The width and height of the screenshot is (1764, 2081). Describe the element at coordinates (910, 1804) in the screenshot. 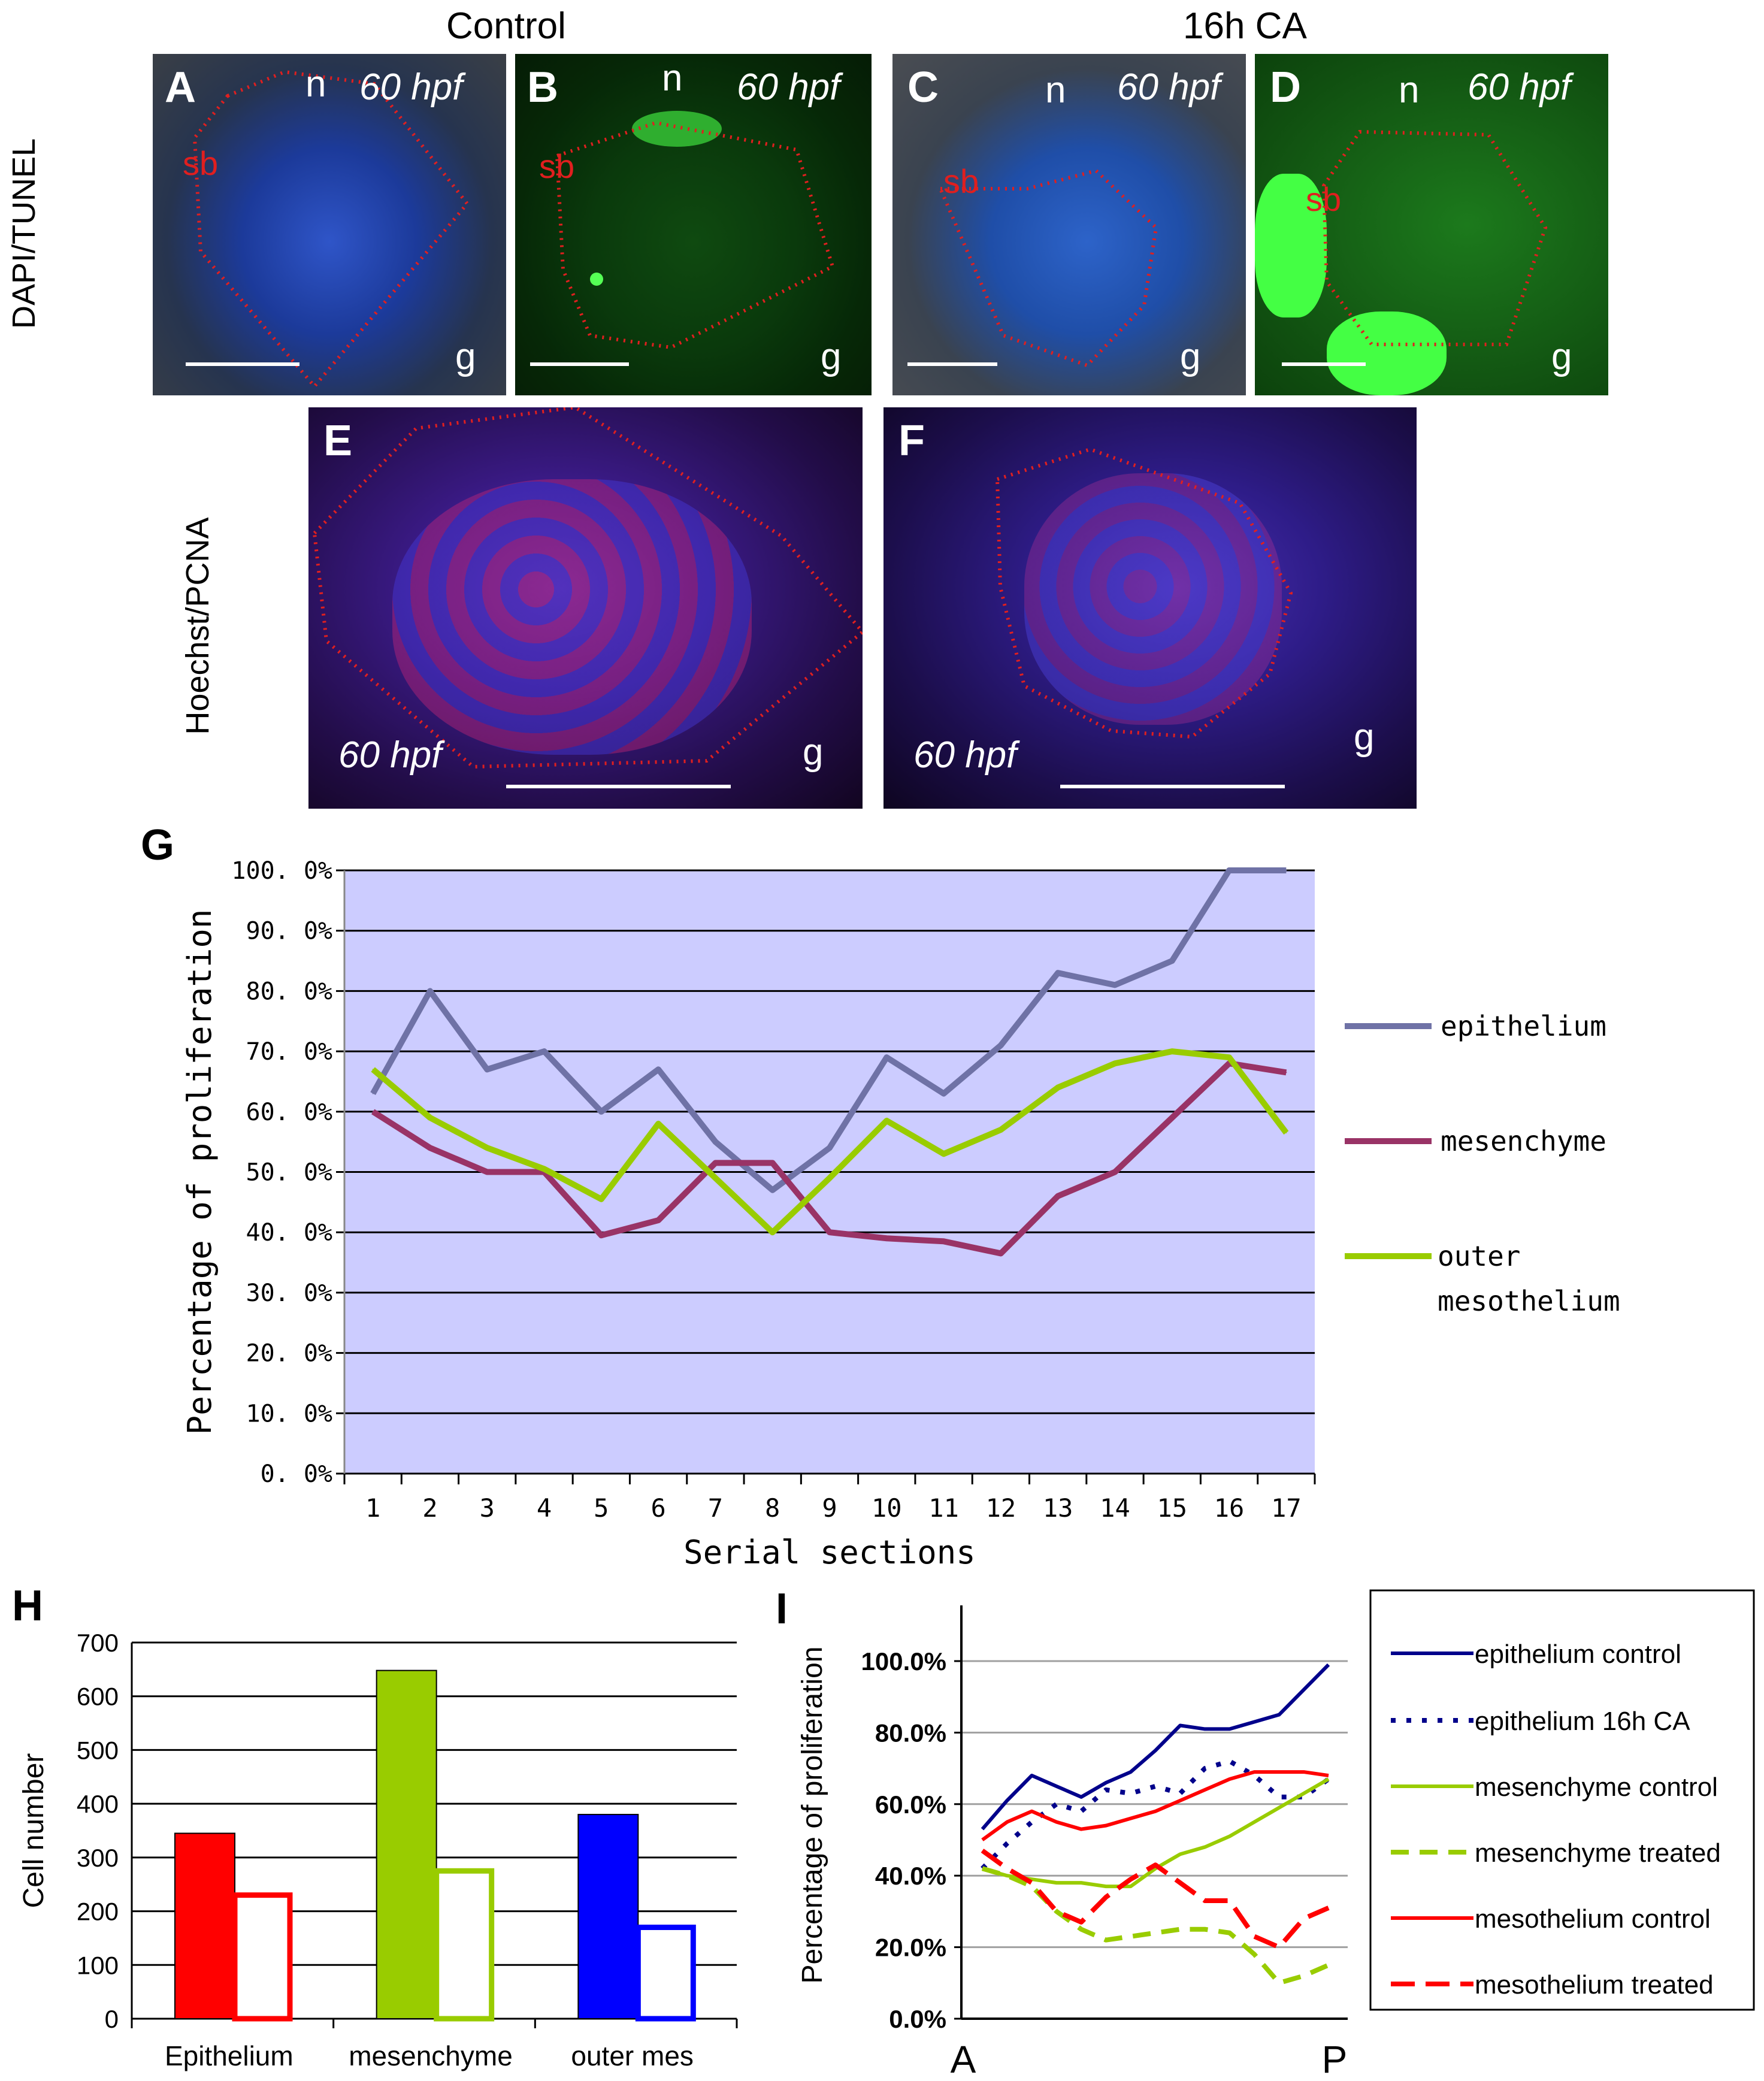

I see `chart-i-ytick-label: 60.0%` at that location.